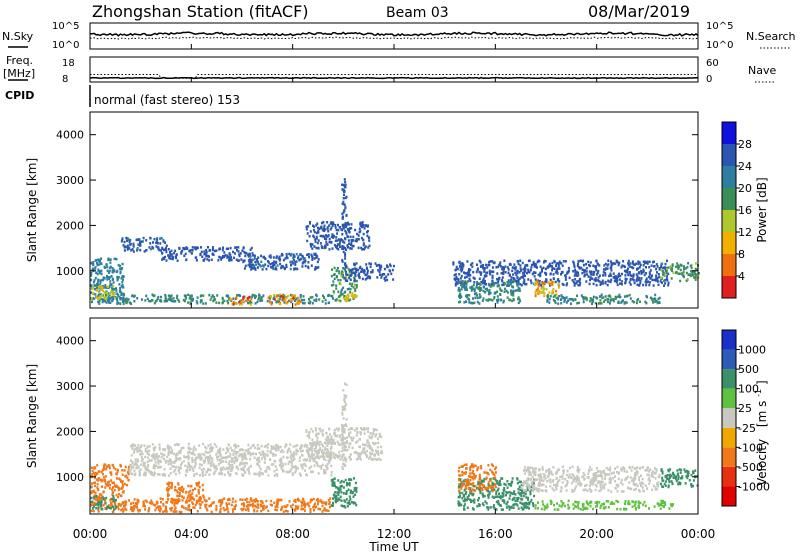 The width and height of the screenshot is (800, 554). I want to click on freq-unit: [MHz], so click(19, 73).